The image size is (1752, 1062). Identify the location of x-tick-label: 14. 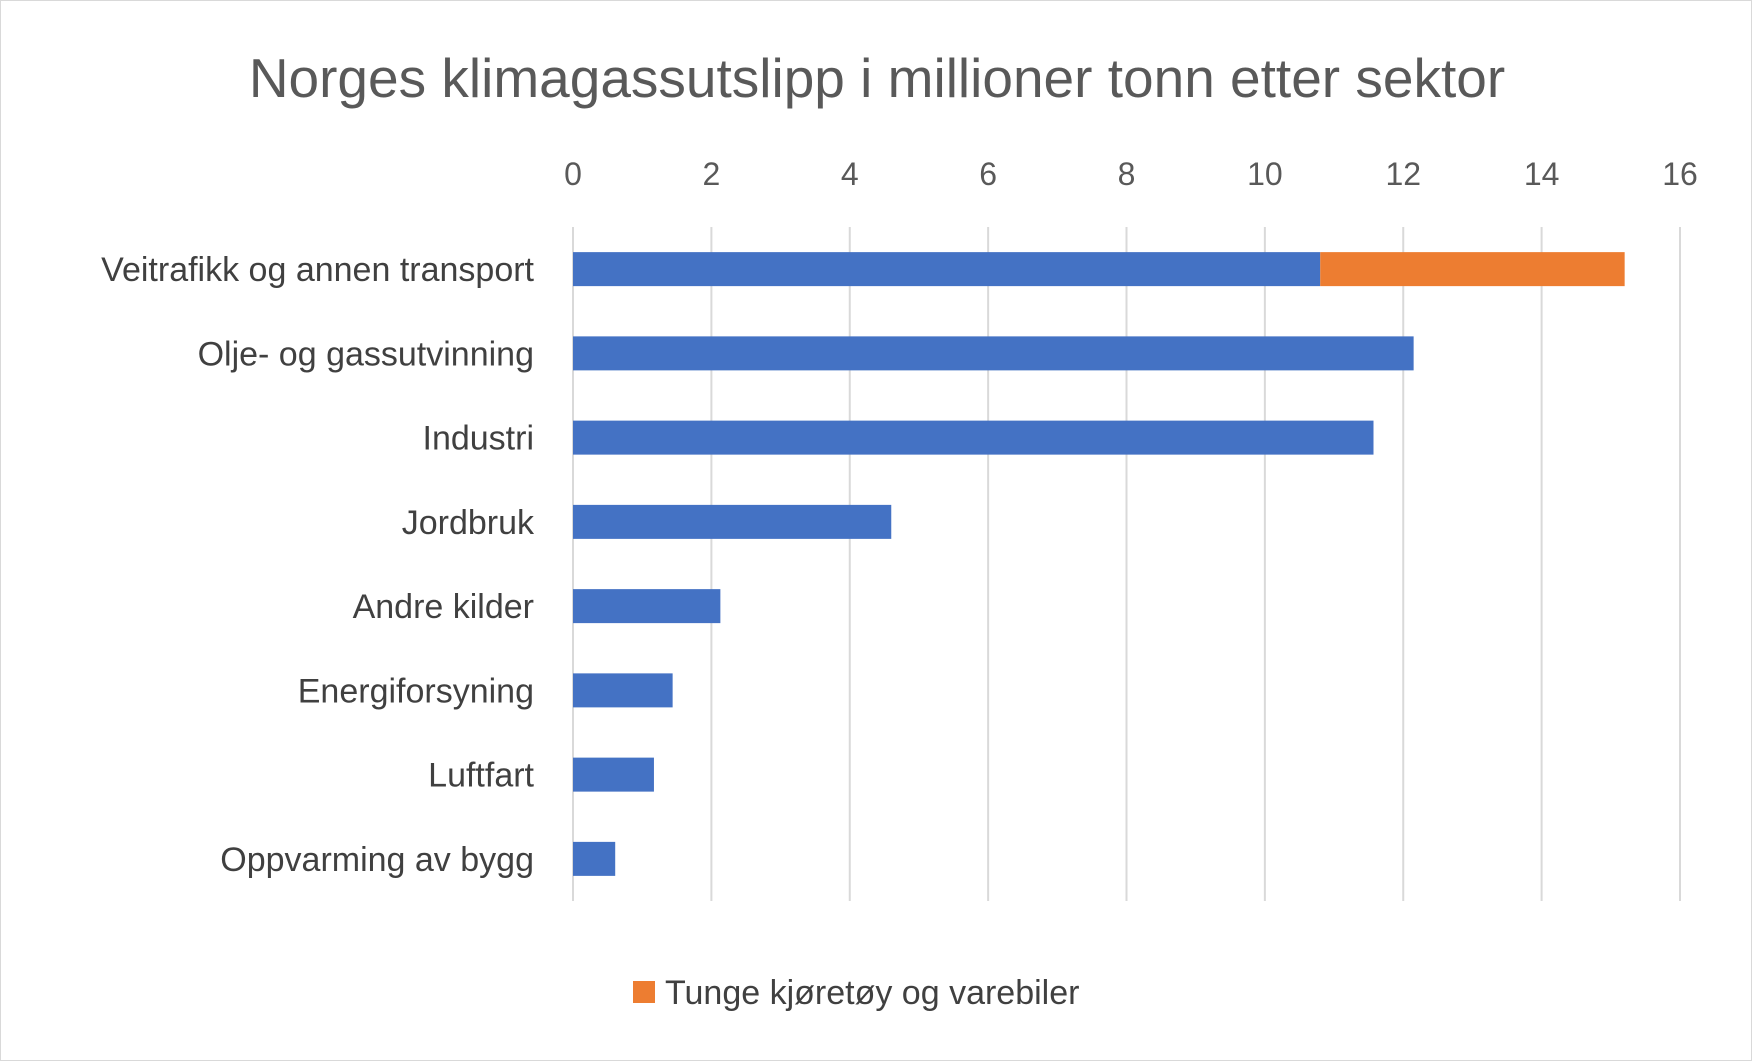
(1542, 174).